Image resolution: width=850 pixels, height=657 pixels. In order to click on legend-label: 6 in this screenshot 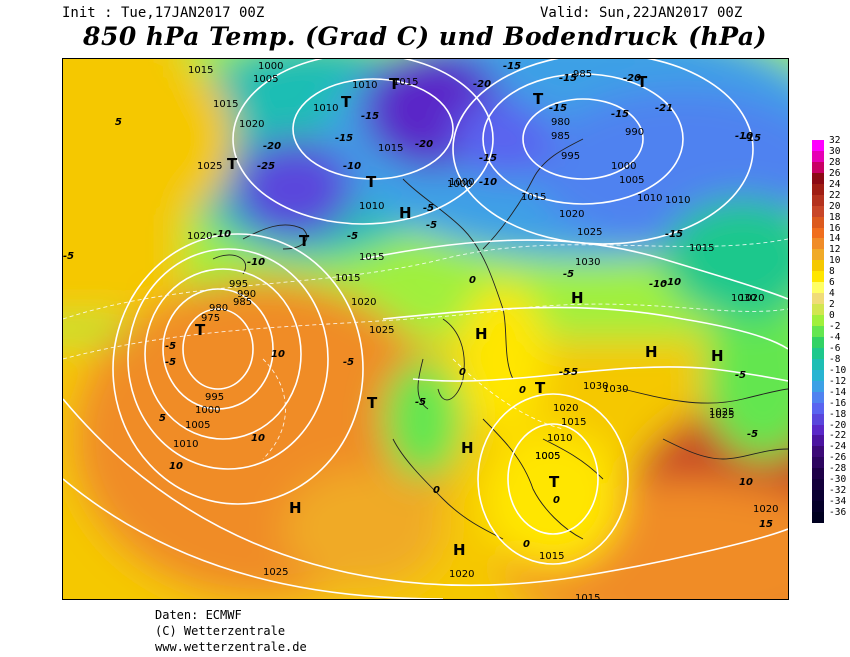, I will do `click(832, 283)`.